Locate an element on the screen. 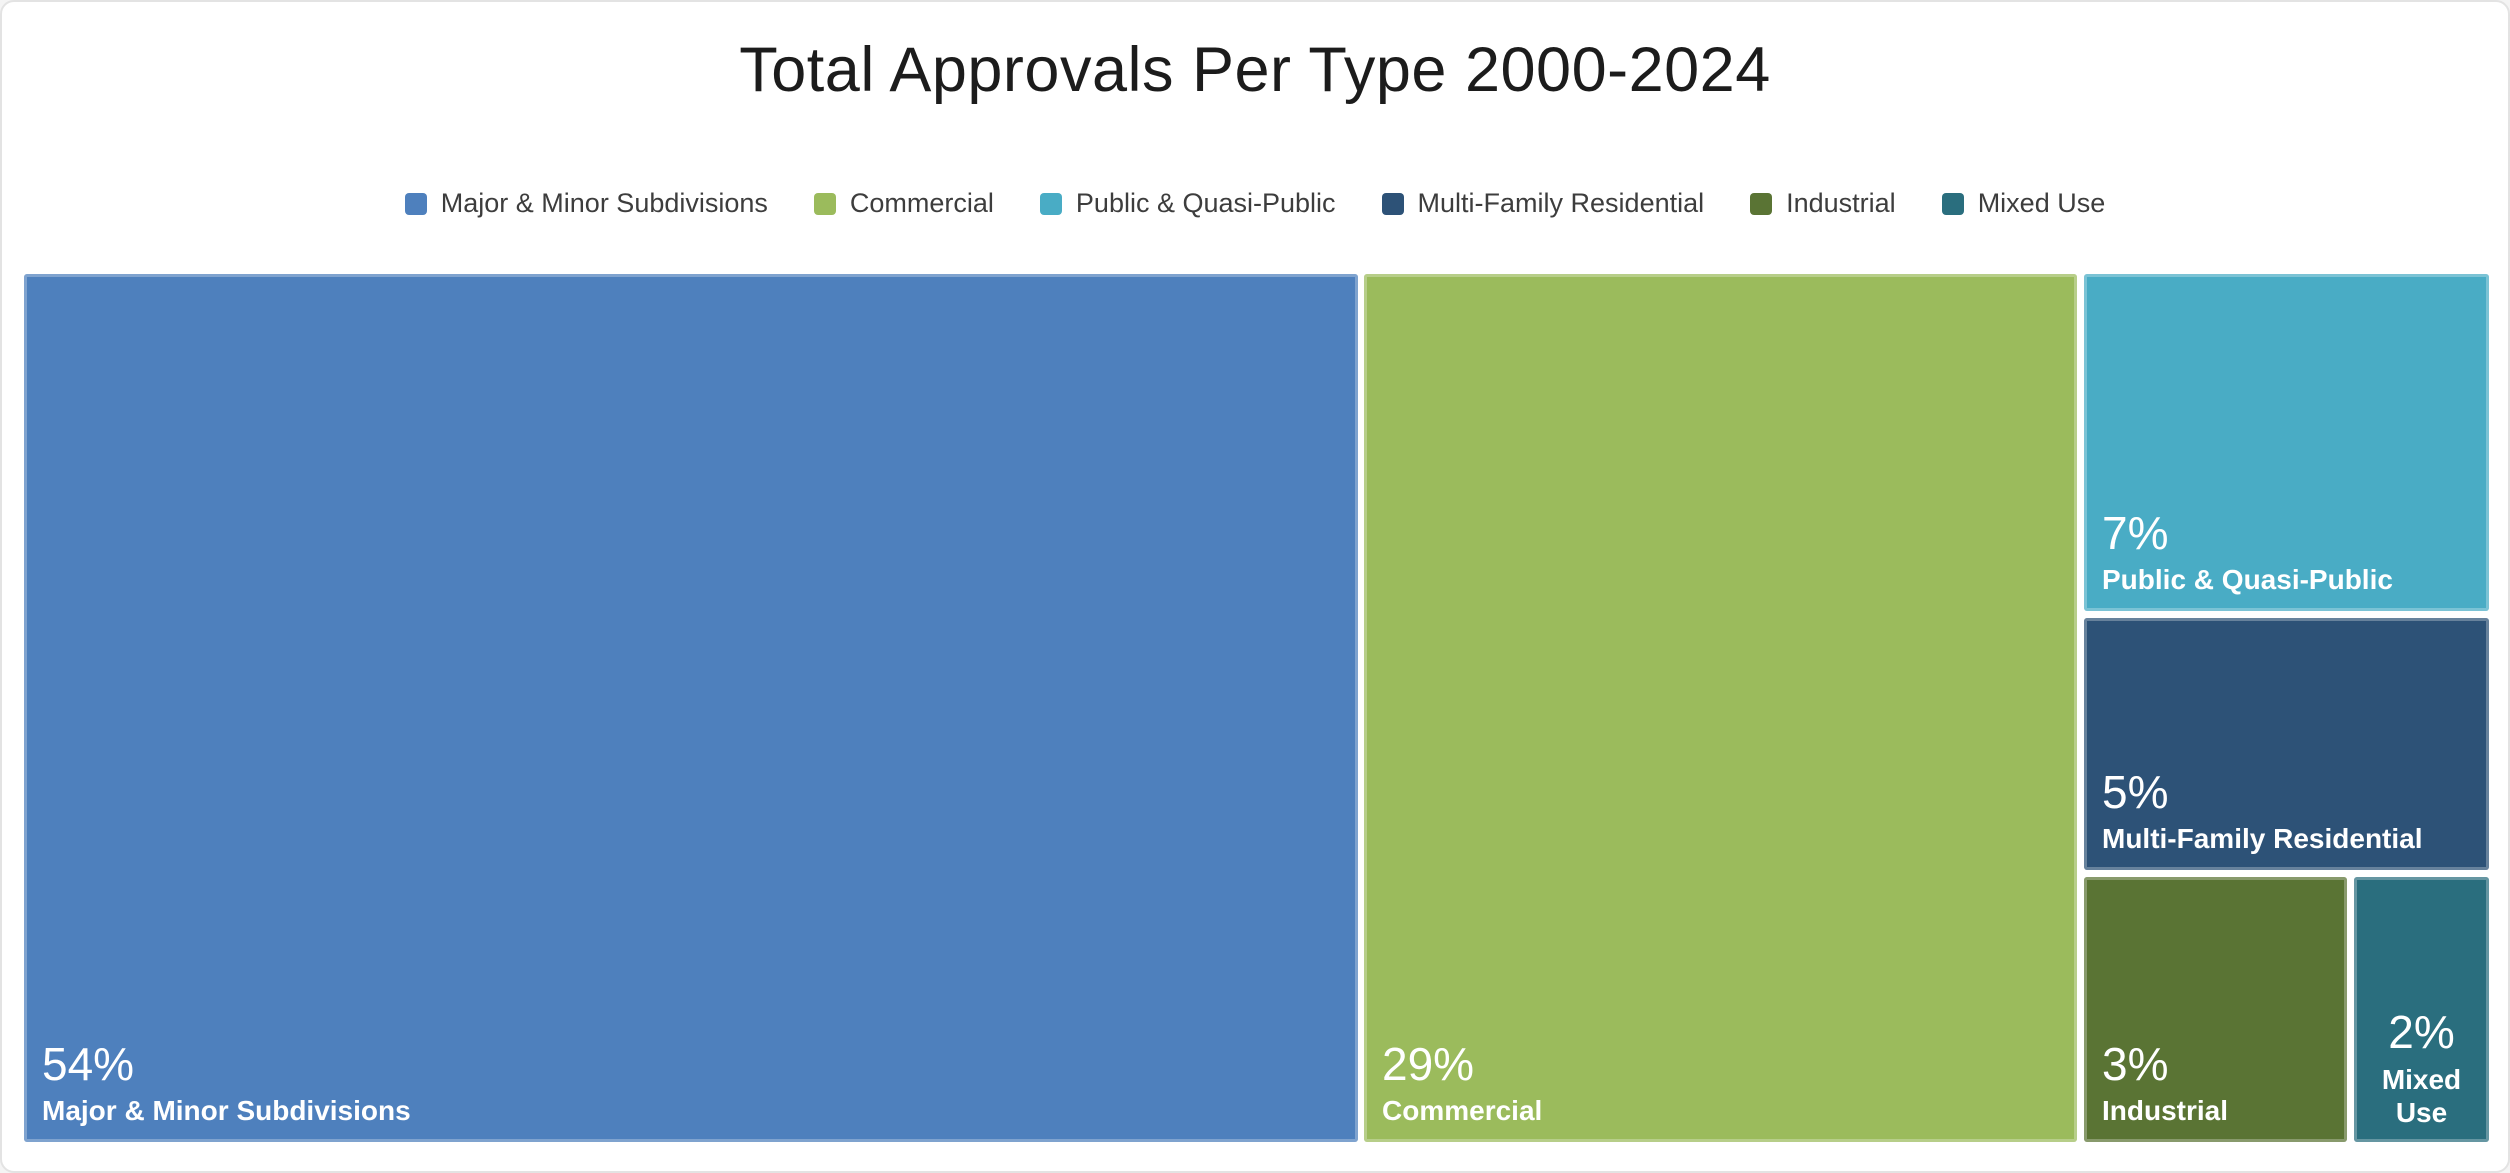  treemap-tile-mixed-use: 2% Mixed Use is located at coordinates (2421, 1009).